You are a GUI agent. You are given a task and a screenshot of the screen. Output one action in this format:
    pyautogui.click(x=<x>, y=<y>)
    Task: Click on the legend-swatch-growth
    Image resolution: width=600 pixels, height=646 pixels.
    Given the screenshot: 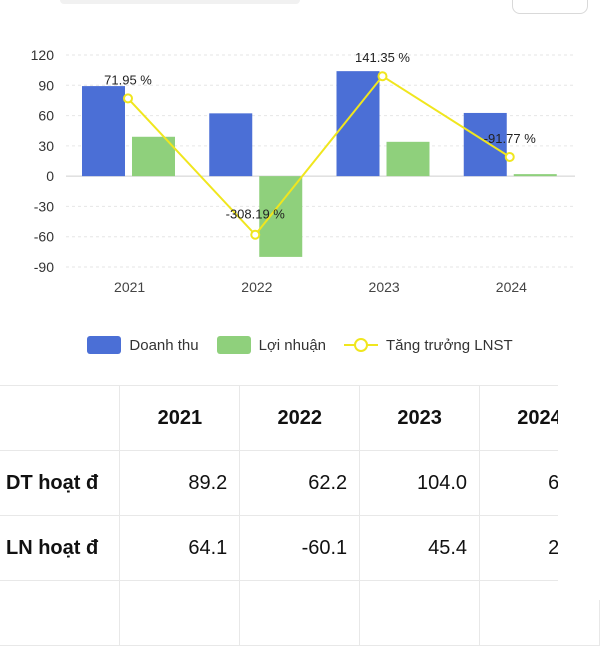 What is the action you would take?
    pyautogui.click(x=361, y=345)
    